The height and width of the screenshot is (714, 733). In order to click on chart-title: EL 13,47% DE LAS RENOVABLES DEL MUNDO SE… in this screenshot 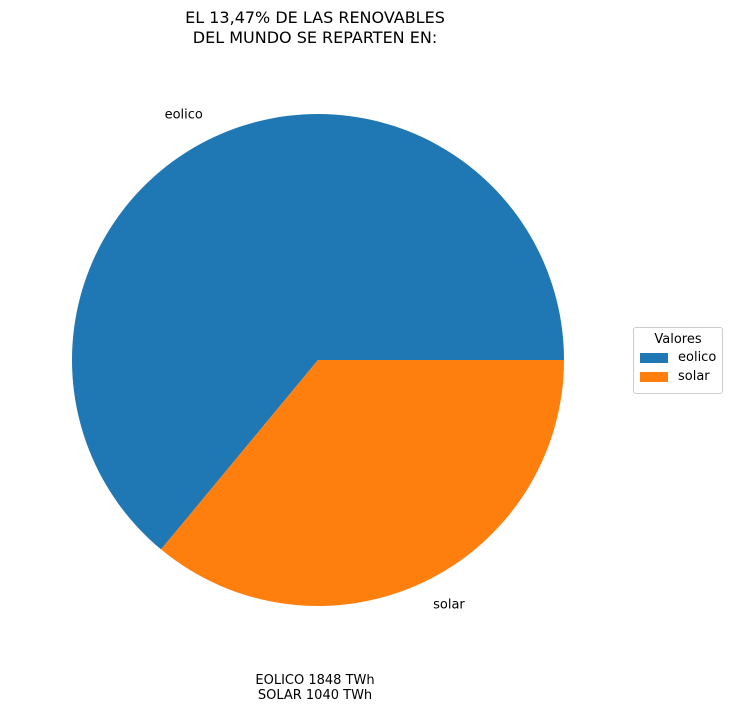, I will do `click(315, 28)`.